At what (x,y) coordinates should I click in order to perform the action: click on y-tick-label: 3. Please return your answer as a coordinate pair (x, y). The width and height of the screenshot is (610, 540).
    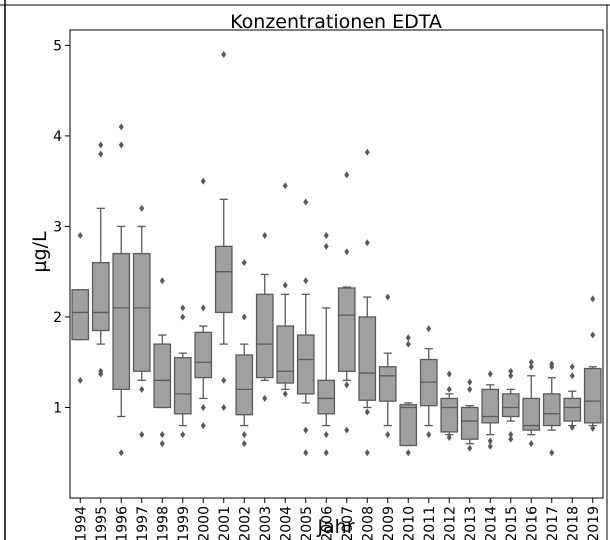
    Looking at the image, I should click on (57, 227).